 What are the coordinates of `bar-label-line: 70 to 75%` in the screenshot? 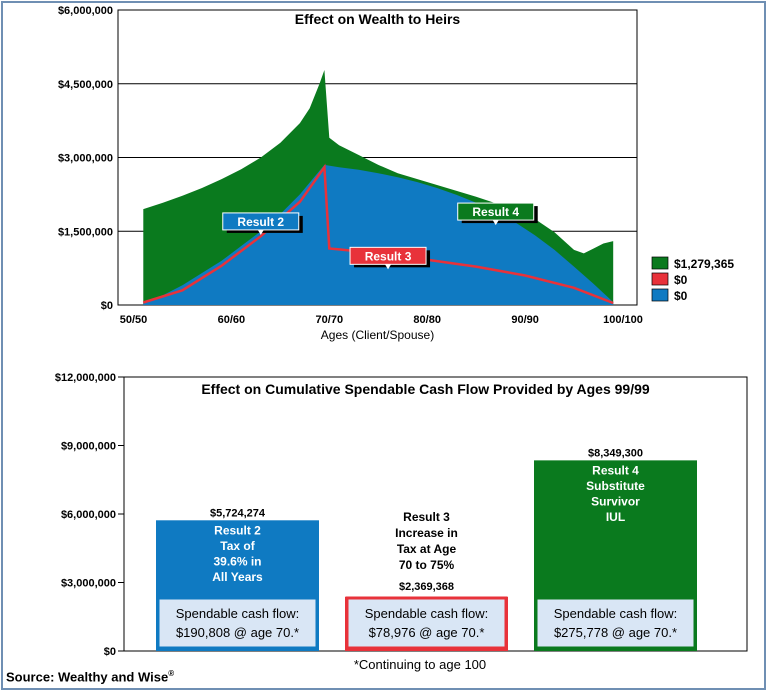 It's located at (427, 565).